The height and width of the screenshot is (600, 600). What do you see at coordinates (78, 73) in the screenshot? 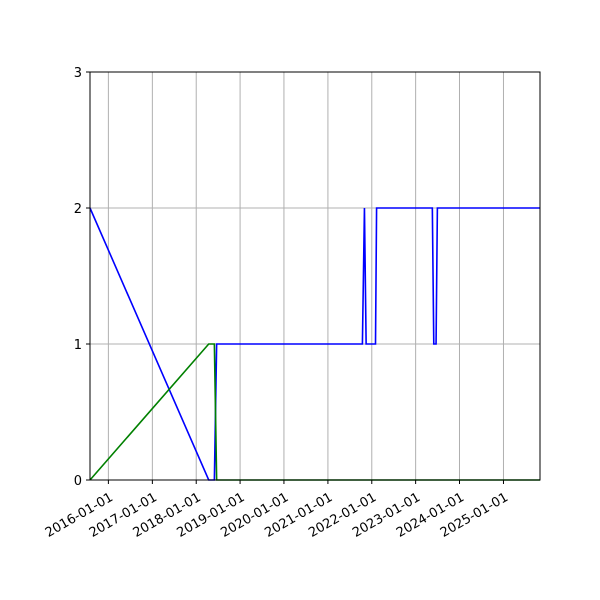
I see `y-tick-label: 3` at bounding box center [78, 73].